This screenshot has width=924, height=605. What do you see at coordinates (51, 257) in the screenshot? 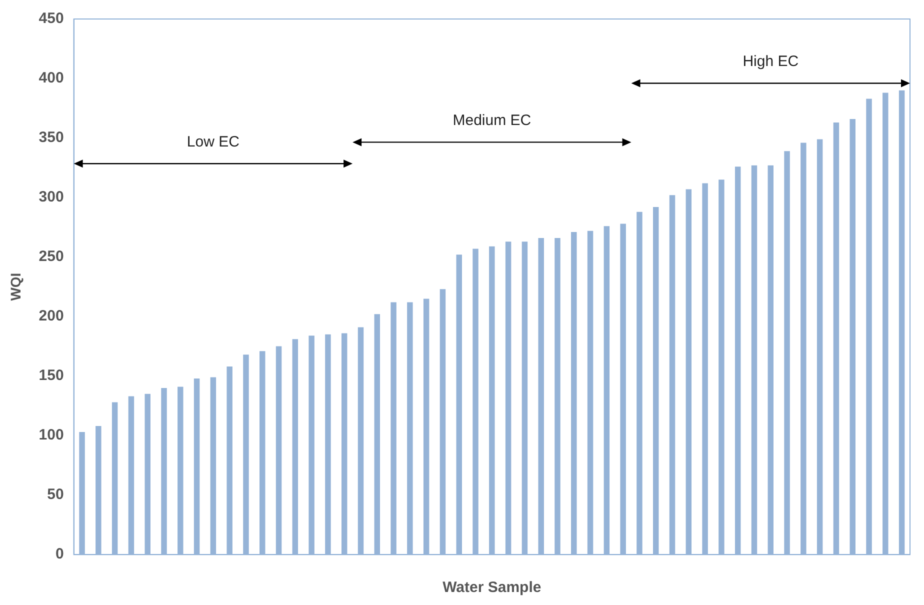
I see `y-tick-label: 250` at bounding box center [51, 257].